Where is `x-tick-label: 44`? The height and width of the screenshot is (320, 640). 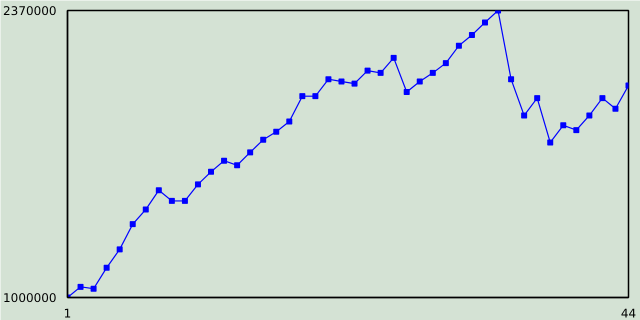
x-tick-label: 44 is located at coordinates (628, 313).